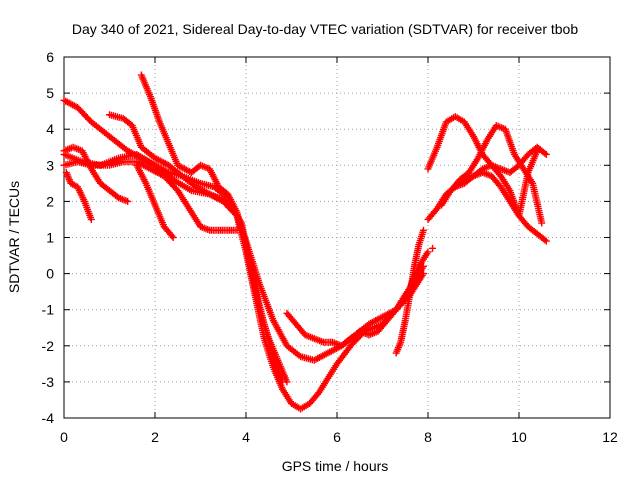 Image resolution: width=640 pixels, height=480 pixels. What do you see at coordinates (50, 165) in the screenshot?
I see `y-tick-label: 3` at bounding box center [50, 165].